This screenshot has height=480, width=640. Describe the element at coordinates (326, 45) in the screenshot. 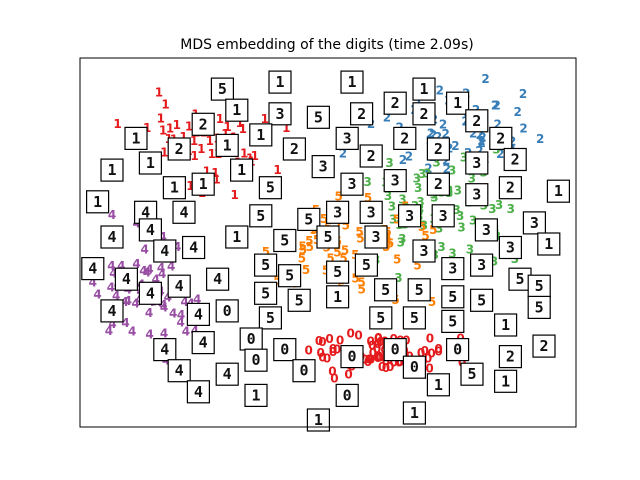

I see `chart-title: MDS embedding of the digits (time 2.09s)` at that location.